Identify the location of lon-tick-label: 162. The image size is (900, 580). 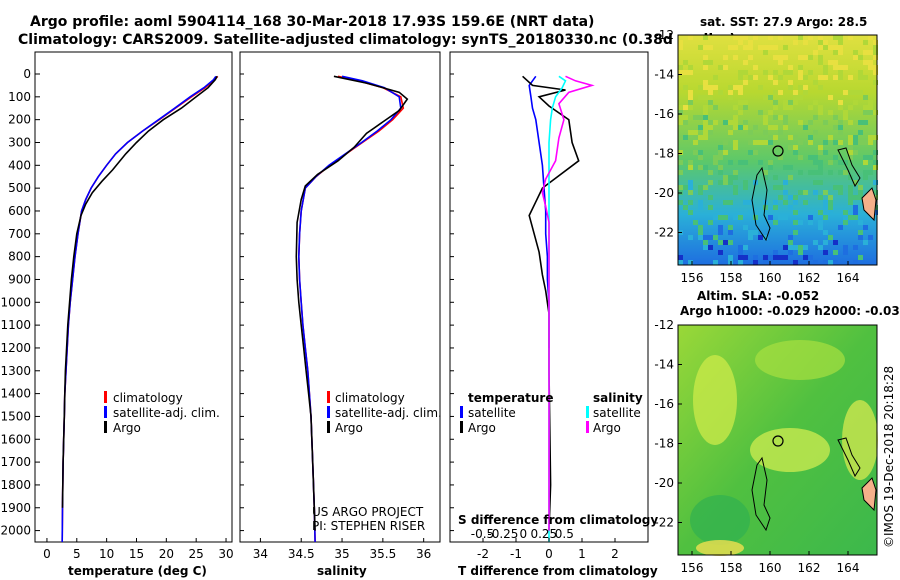
(809, 278).